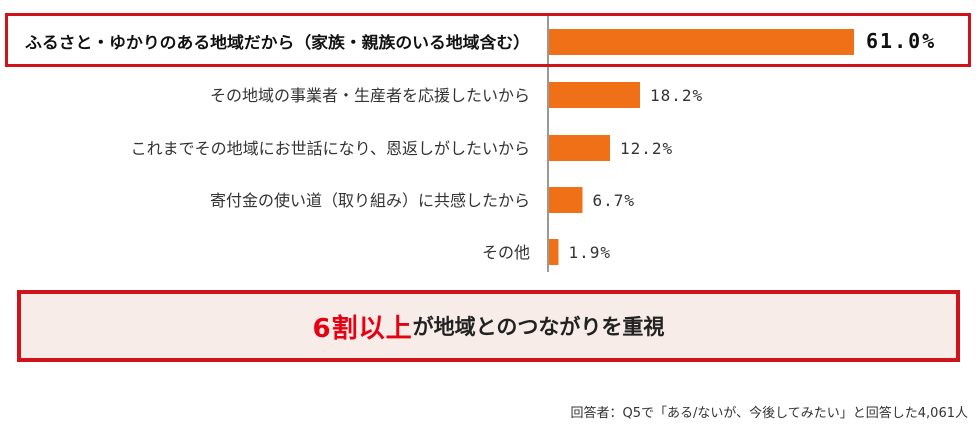  I want to click on category-label: 寄付金の使い道（取り組み）に共感したから, so click(370, 200).